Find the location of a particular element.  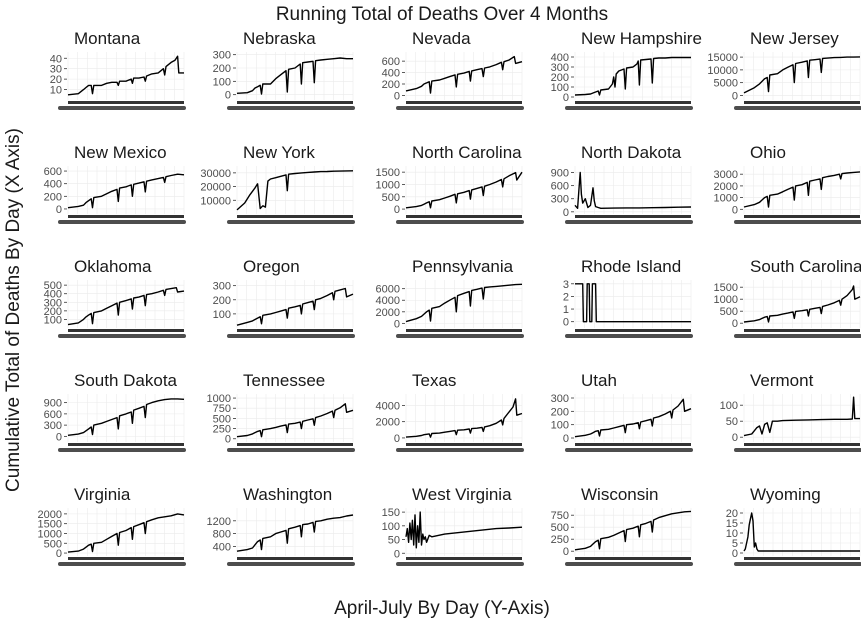

panel-title: Rhode Island is located at coordinates (631, 266).